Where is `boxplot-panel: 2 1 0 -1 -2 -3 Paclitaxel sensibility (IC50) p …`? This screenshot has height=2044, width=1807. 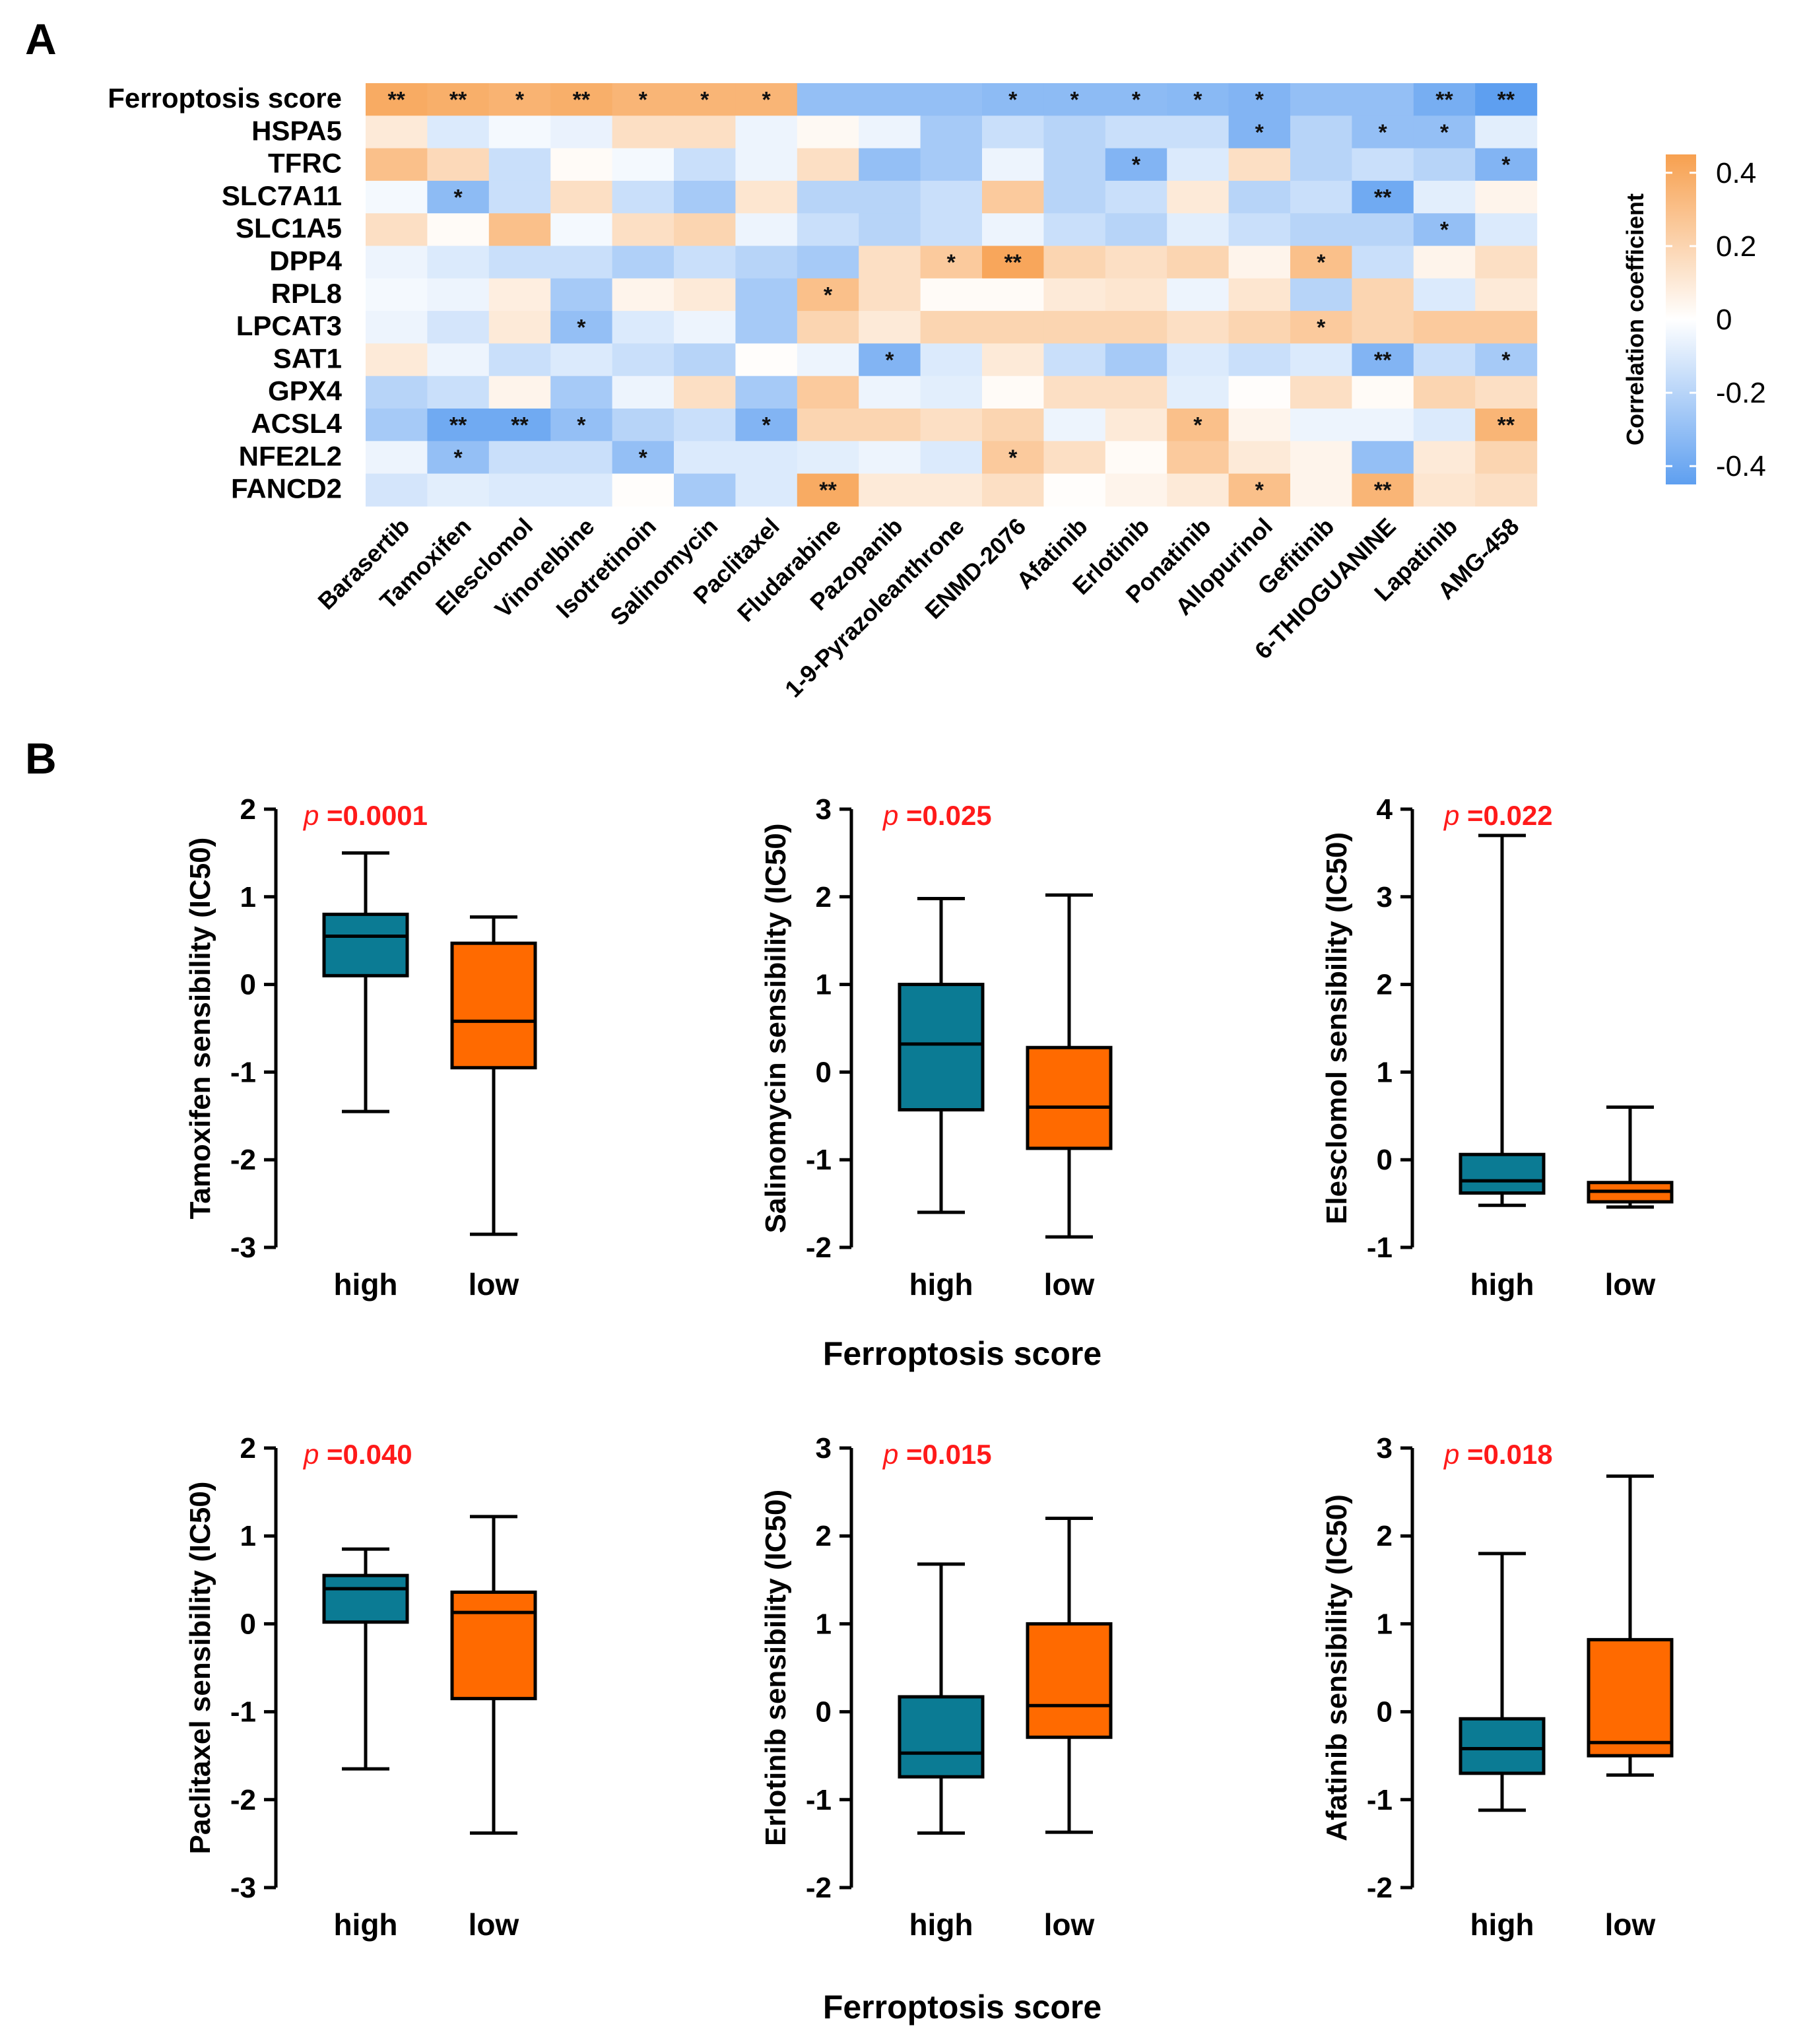 boxplot-panel: 2 1 0 -1 -2 -3 Paclitaxel sensibility (IC50) p … is located at coordinates (360, 1687).